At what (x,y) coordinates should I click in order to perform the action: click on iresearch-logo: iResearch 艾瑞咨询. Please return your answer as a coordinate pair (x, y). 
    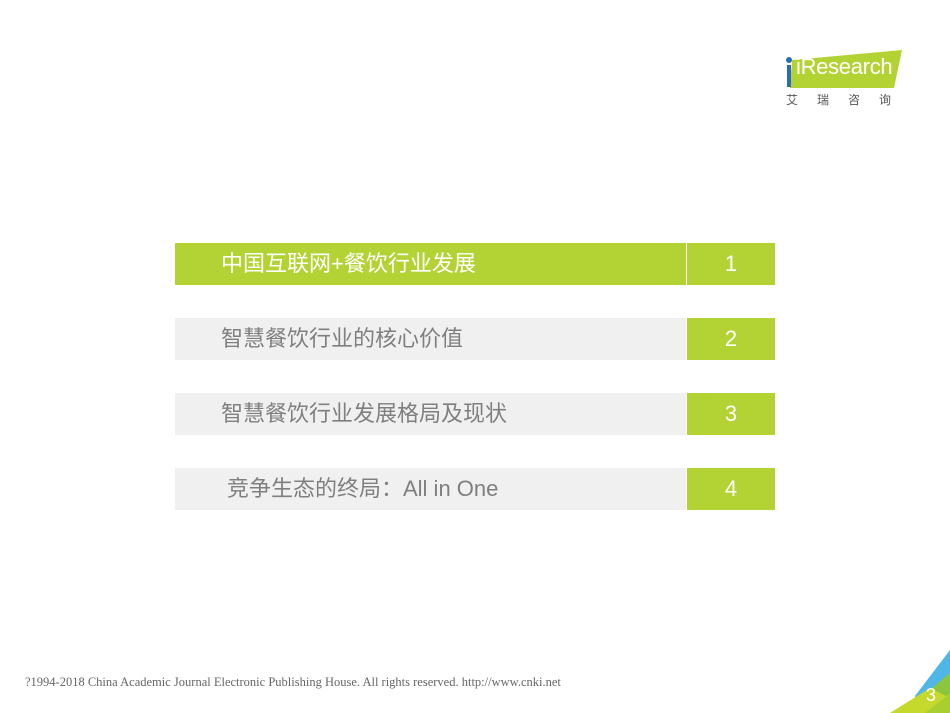
    Looking at the image, I should click on (844, 79).